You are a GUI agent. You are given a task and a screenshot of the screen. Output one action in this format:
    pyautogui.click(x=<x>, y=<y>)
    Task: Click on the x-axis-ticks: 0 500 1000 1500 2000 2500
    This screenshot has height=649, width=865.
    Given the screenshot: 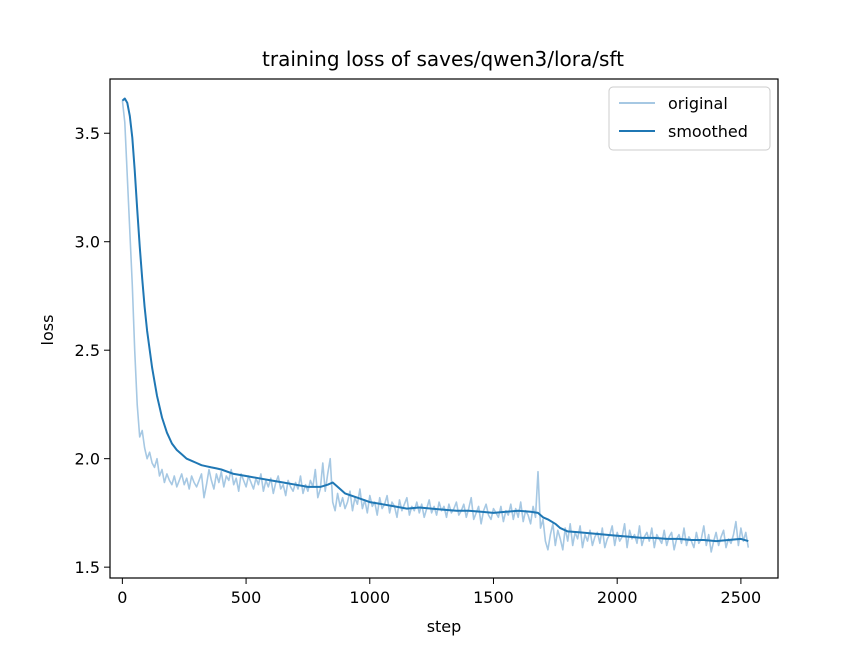 What is the action you would take?
    pyautogui.click(x=439, y=592)
    